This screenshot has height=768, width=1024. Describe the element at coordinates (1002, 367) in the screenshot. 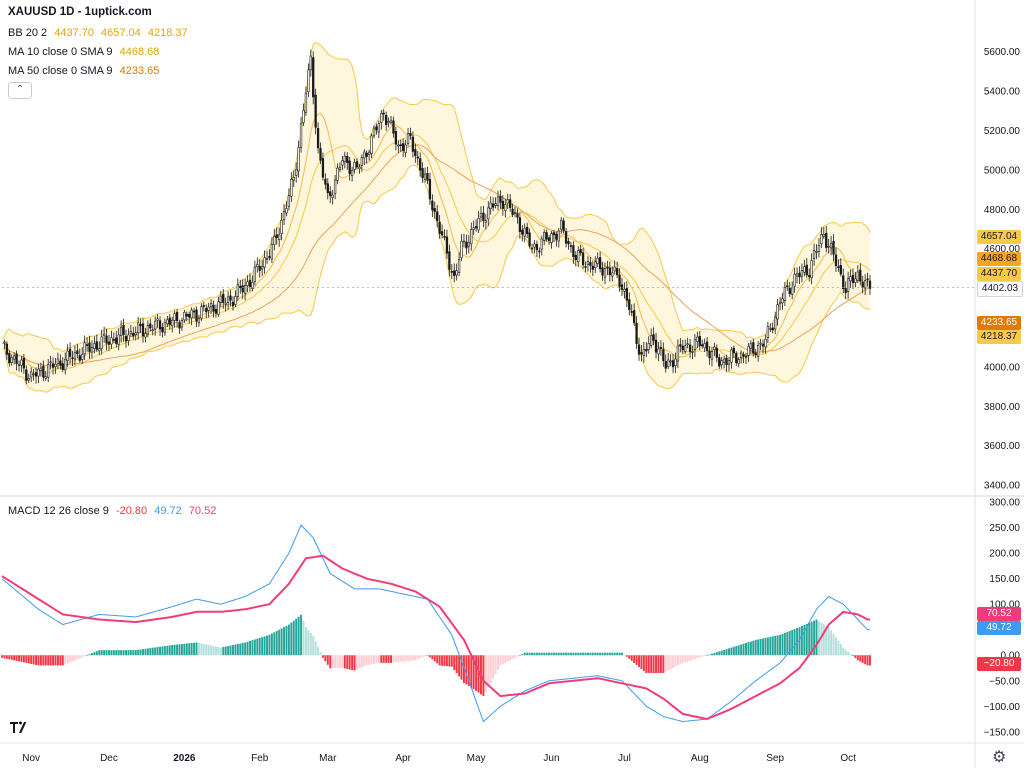

I see `price-tick-label: 4000.00` at that location.